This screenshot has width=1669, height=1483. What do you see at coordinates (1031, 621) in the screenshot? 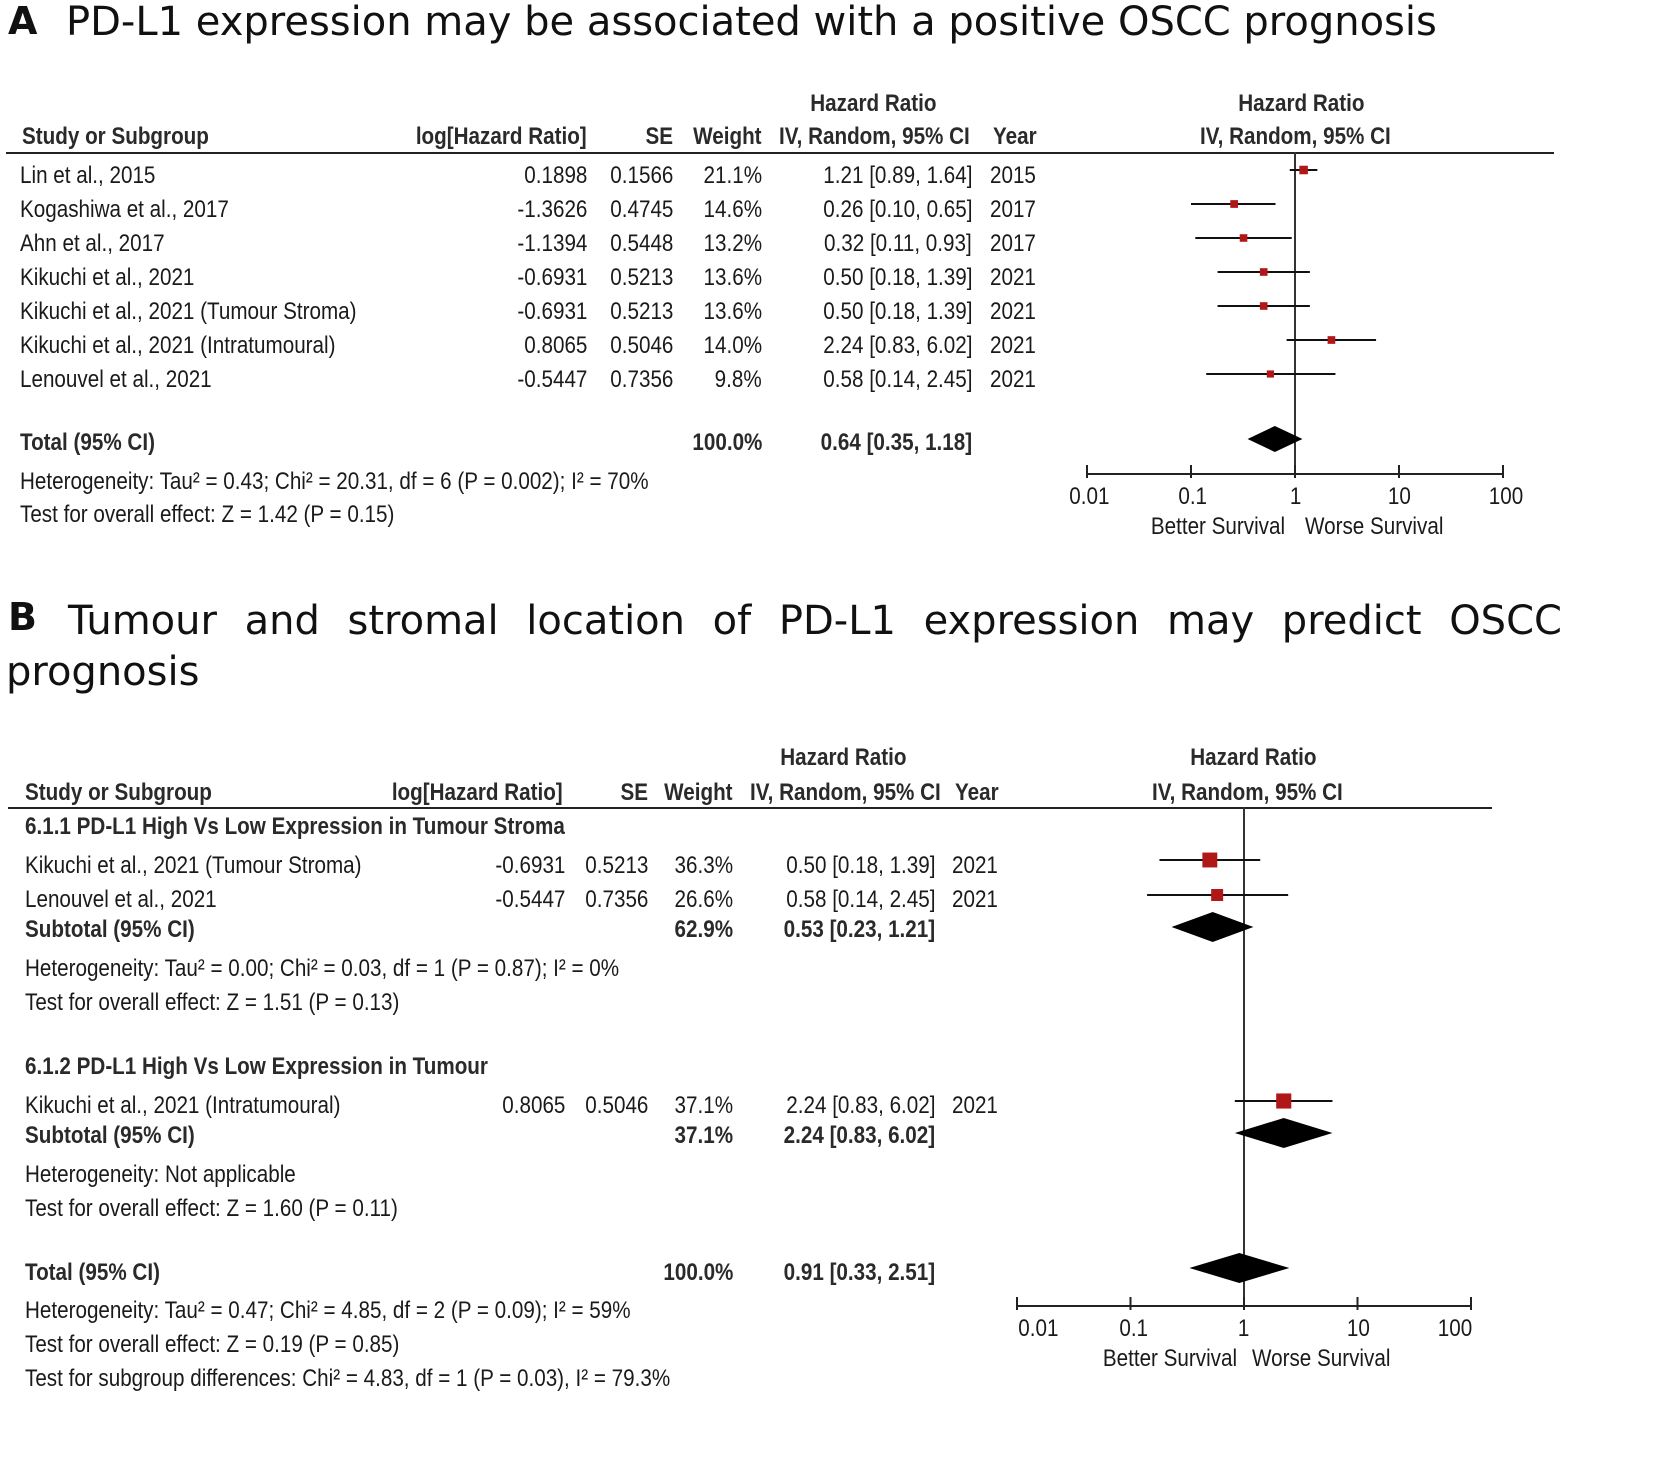
I see `b-title-word: expression` at bounding box center [1031, 621].